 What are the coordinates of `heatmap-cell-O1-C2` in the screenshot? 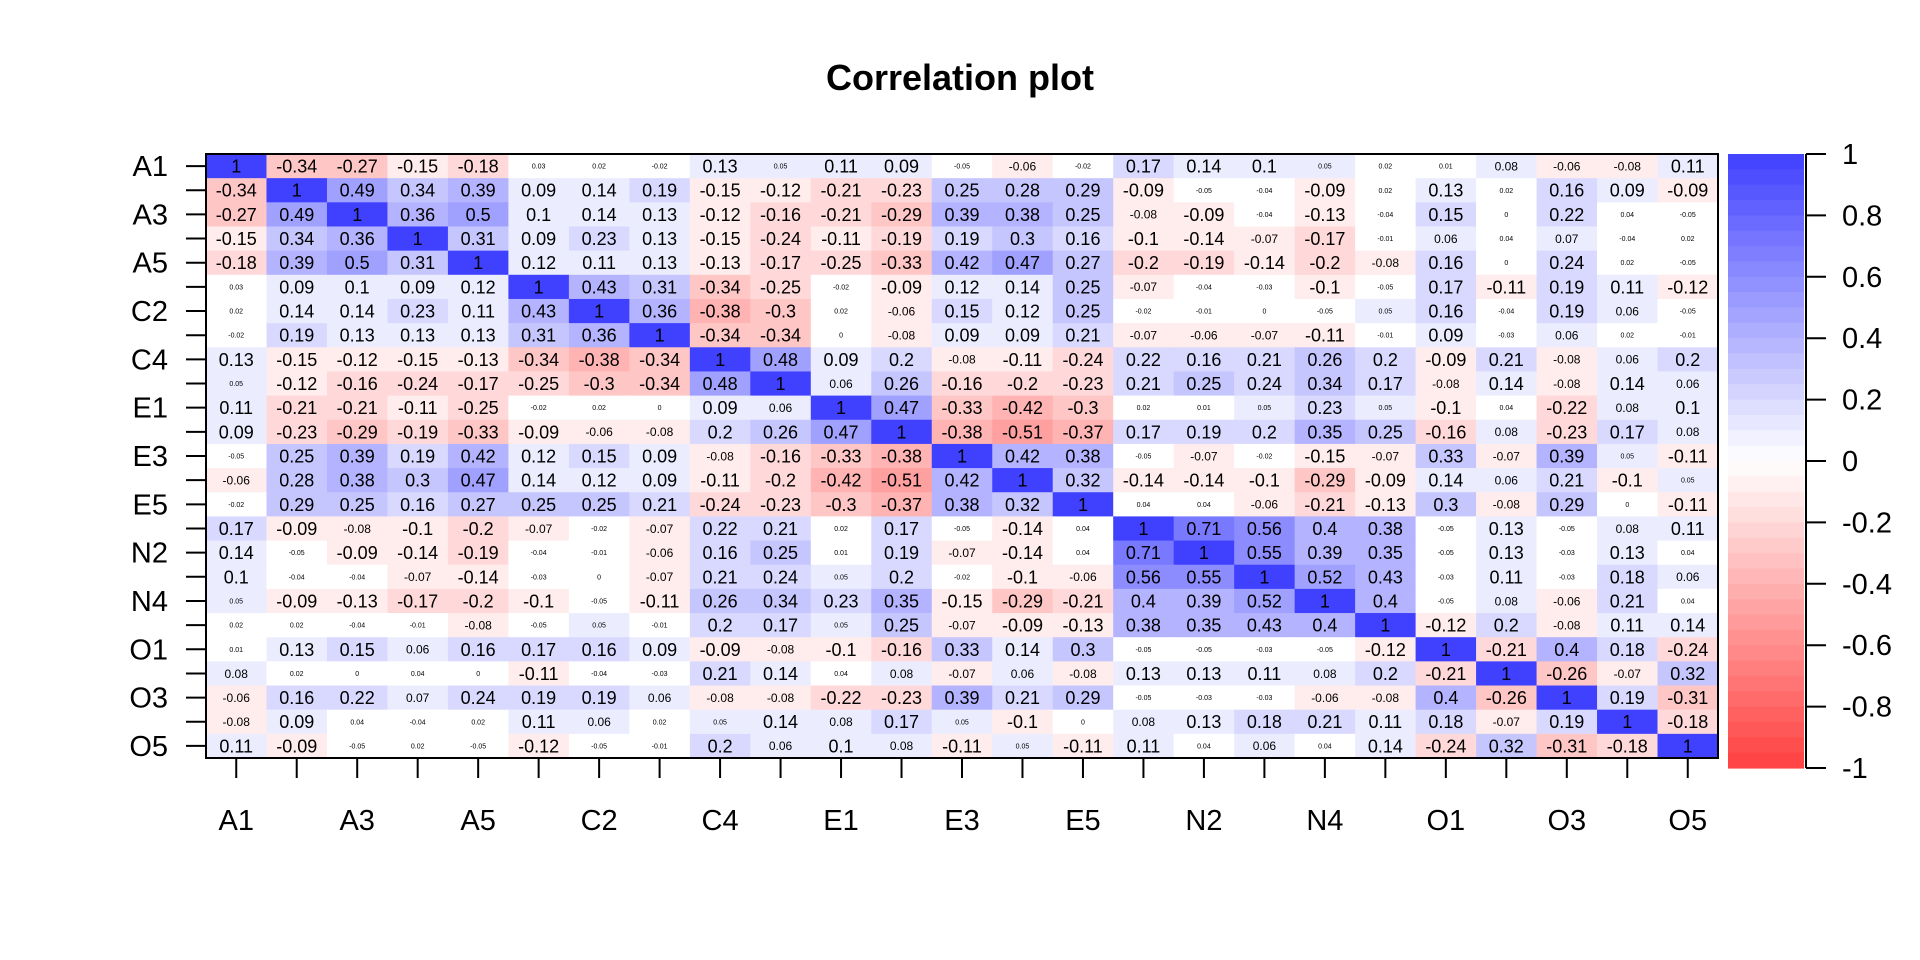 It's located at (599, 649).